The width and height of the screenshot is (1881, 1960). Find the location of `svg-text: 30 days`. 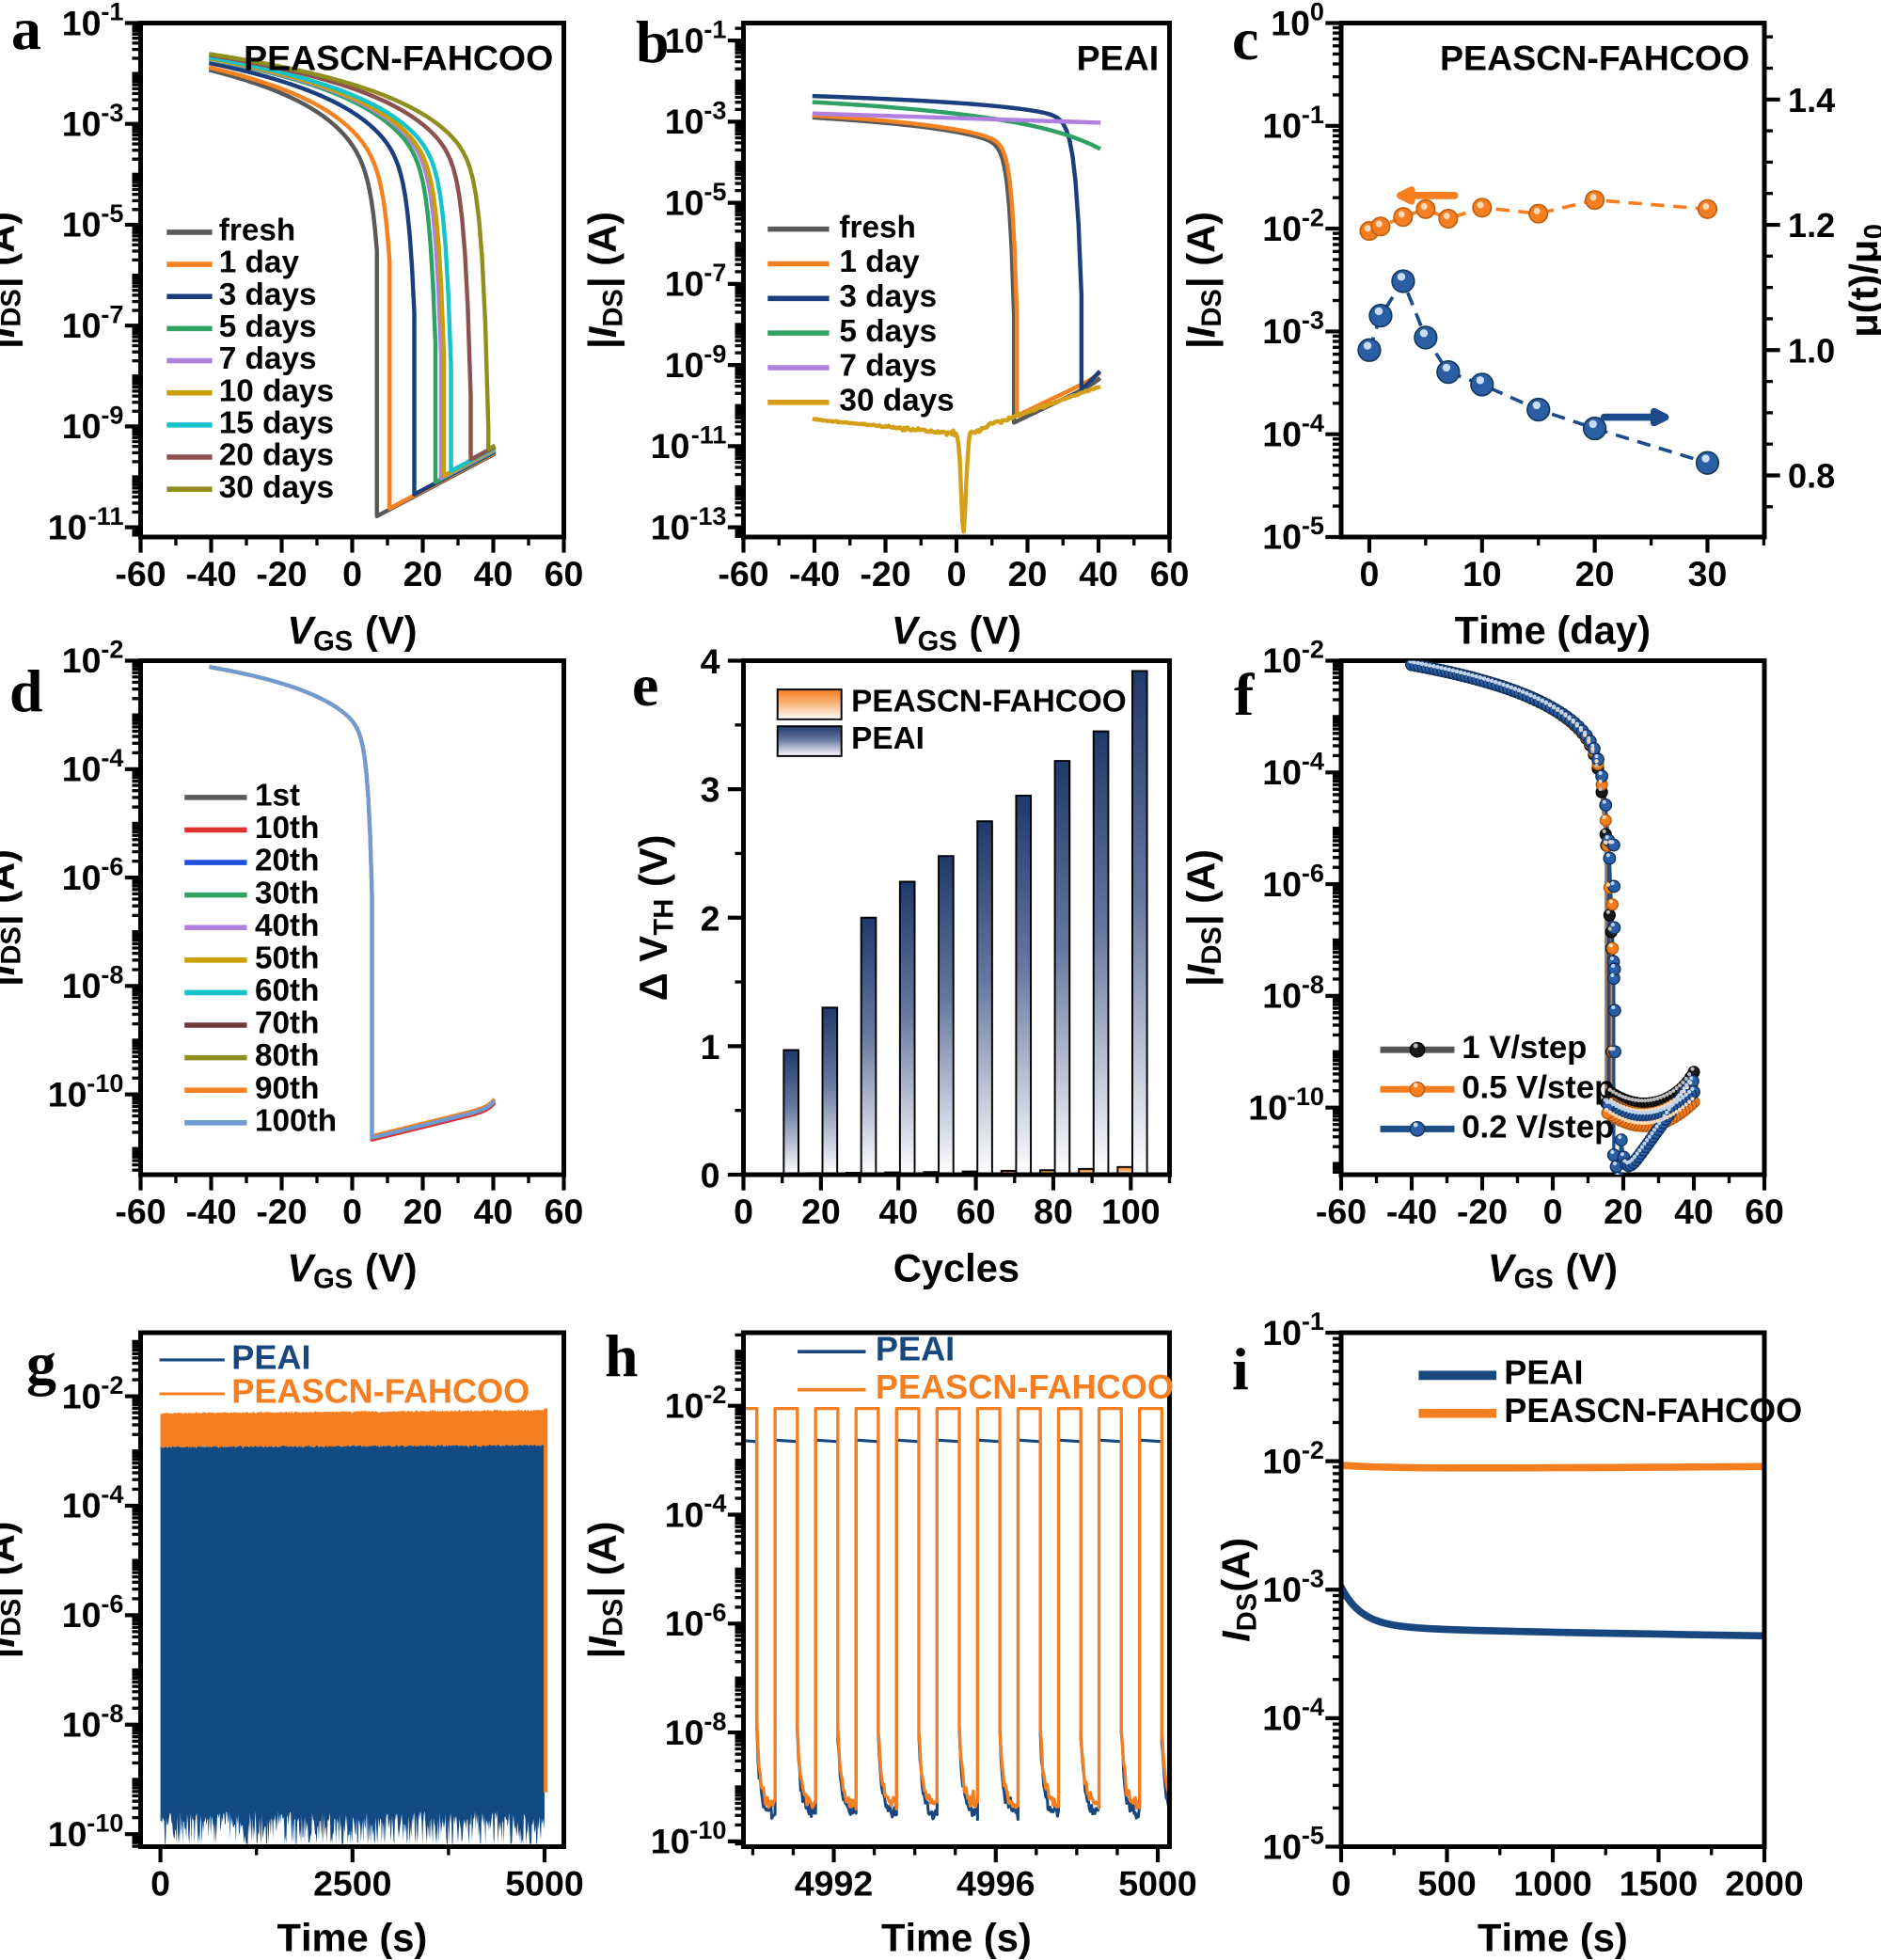

svg-text: 30 days is located at coordinates (276, 488).